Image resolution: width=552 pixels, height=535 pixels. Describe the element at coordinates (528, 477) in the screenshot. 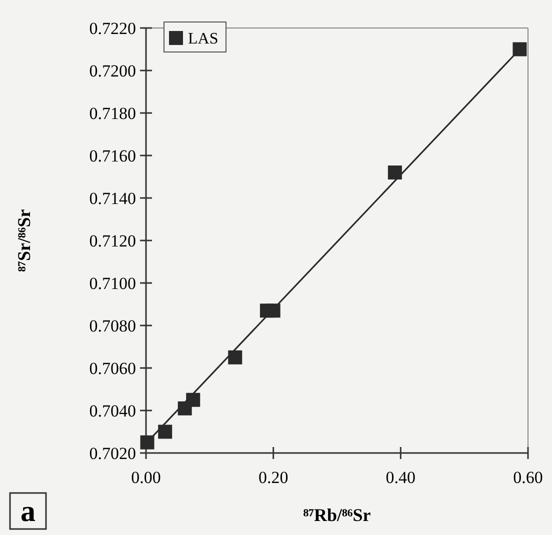

I see `x-tick-label: 0.60` at that location.